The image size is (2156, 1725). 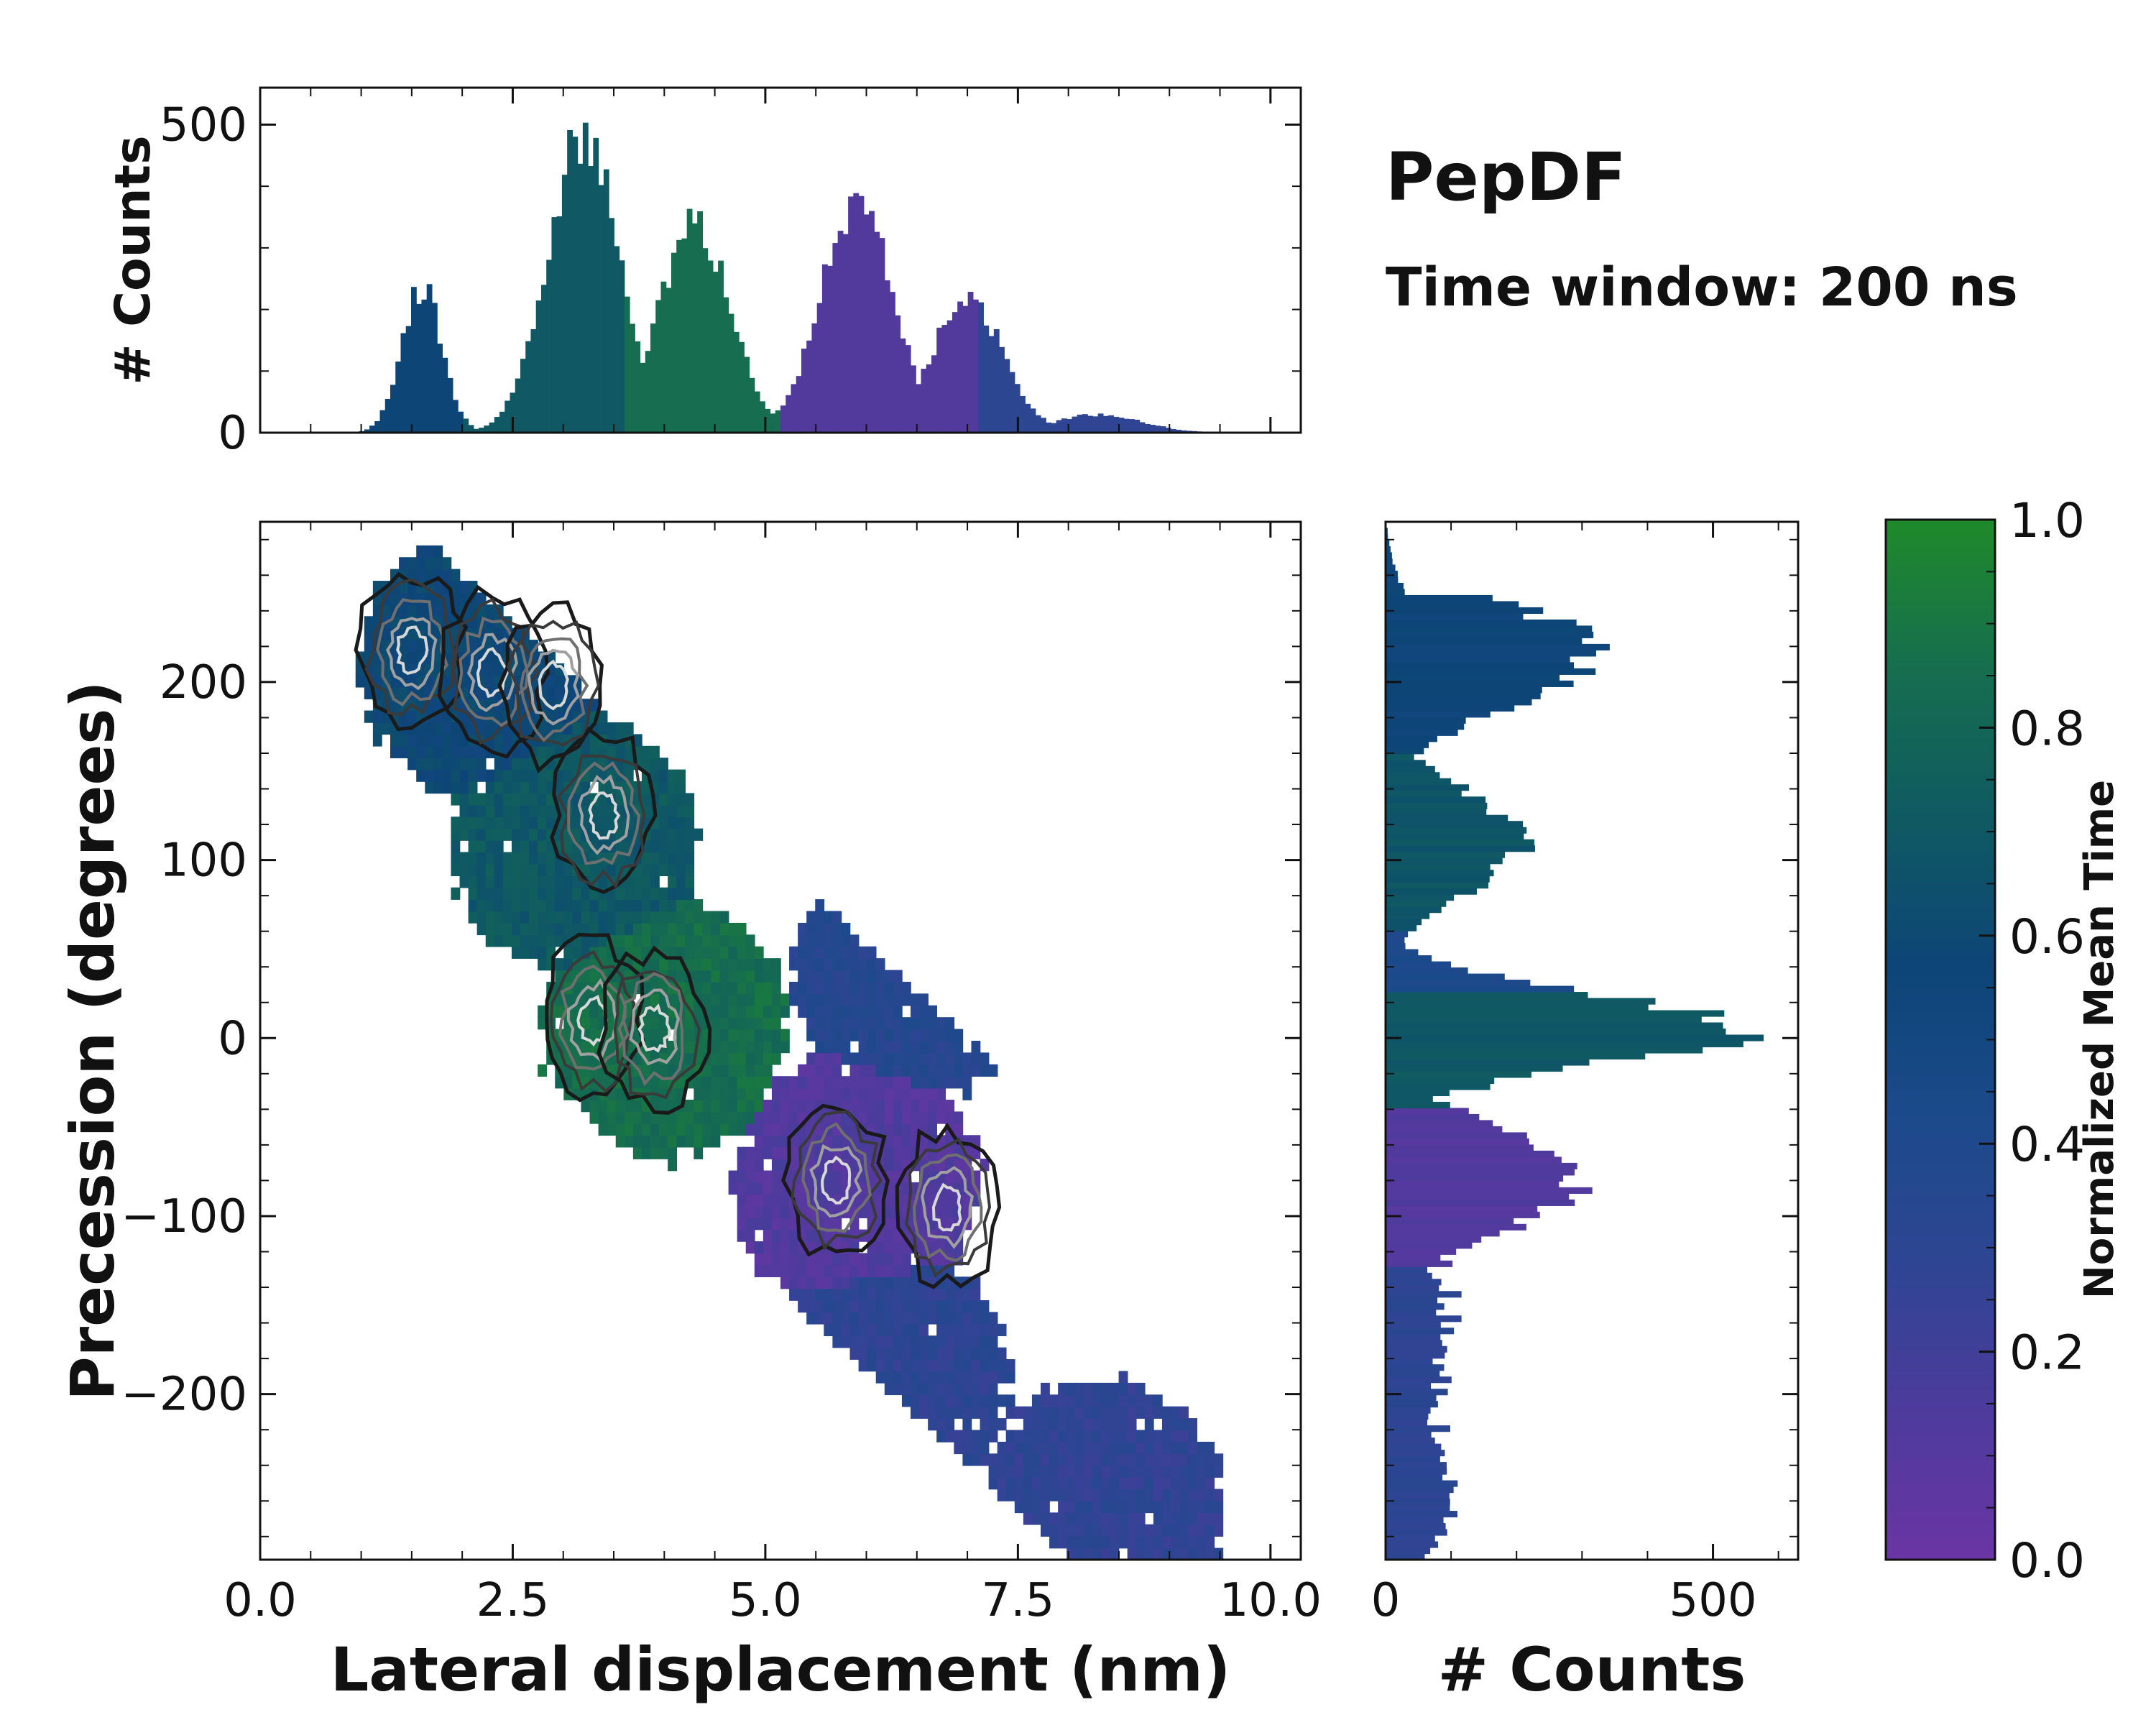 I want to click on x-tick-label: 0, so click(x=1386, y=1600).